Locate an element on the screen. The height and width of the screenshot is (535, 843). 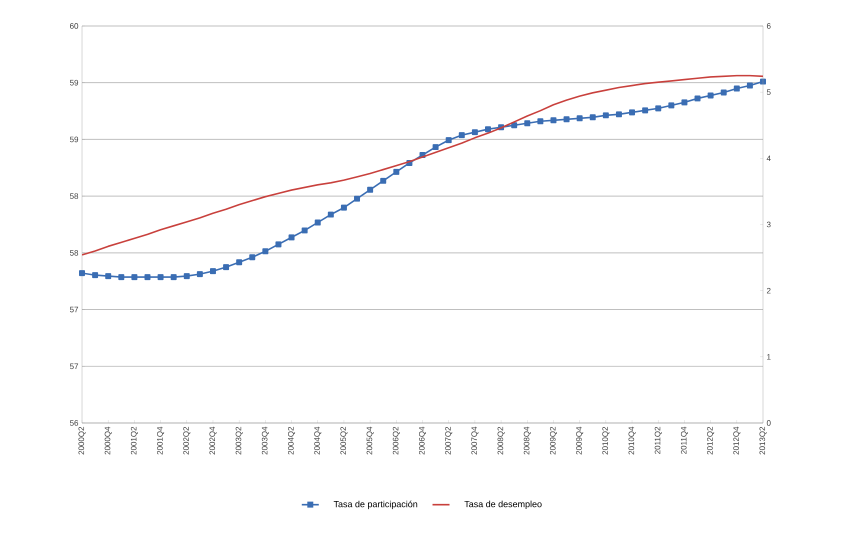
legend-label: Tasa de desempleo is located at coordinates (503, 505).